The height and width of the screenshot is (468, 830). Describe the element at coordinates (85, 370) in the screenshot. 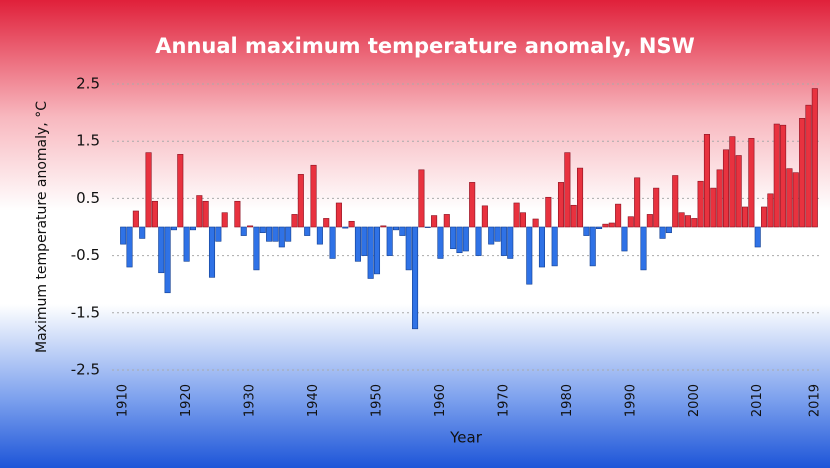

I see `y-tick-label: -2.5` at that location.